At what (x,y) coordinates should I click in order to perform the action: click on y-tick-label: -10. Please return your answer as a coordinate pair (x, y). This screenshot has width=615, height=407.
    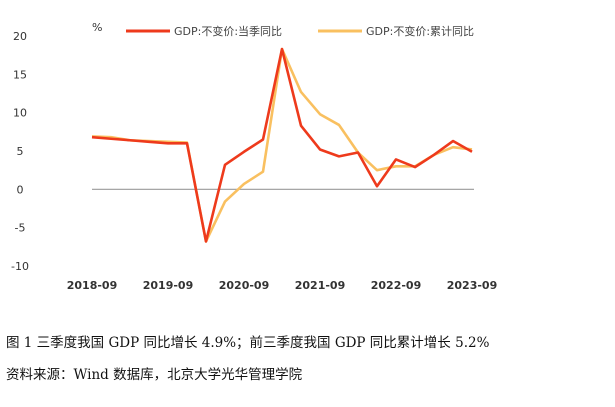
    Looking at the image, I should click on (20, 266).